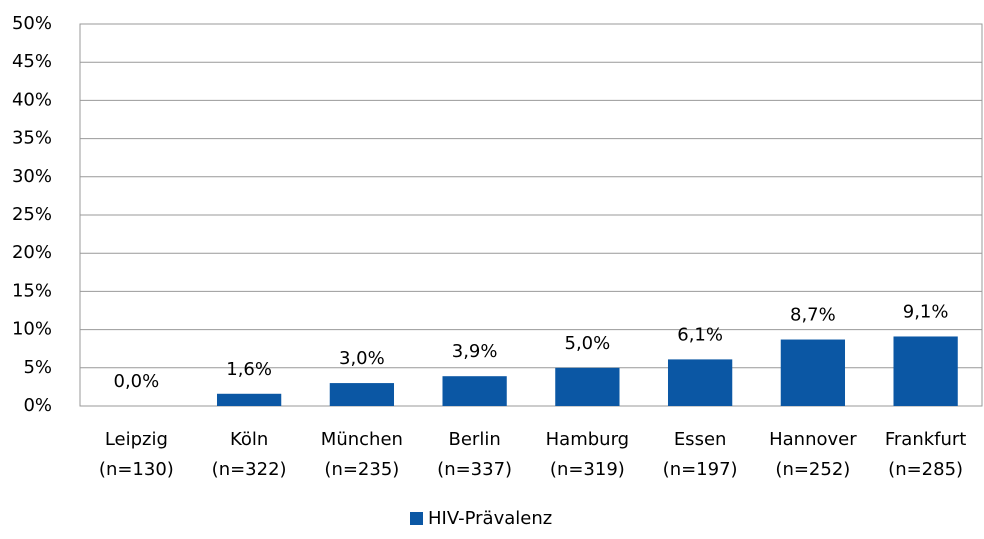 The height and width of the screenshot is (539, 984). I want to click on y-tick-label: 5%, so click(37, 367).